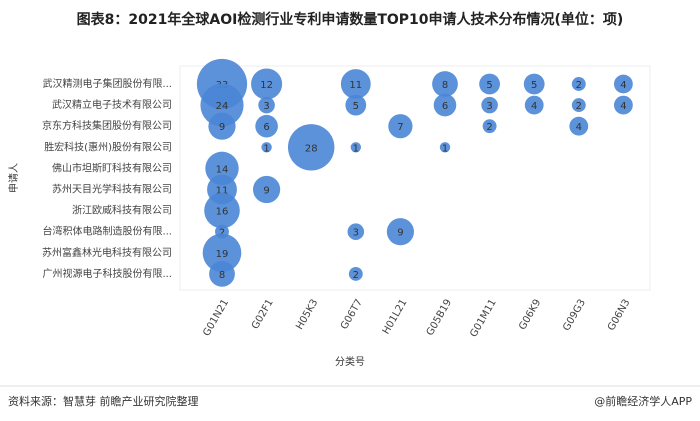 Image resolution: width=700 pixels, height=421 pixels. I want to click on value-label: 7, so click(400, 127).